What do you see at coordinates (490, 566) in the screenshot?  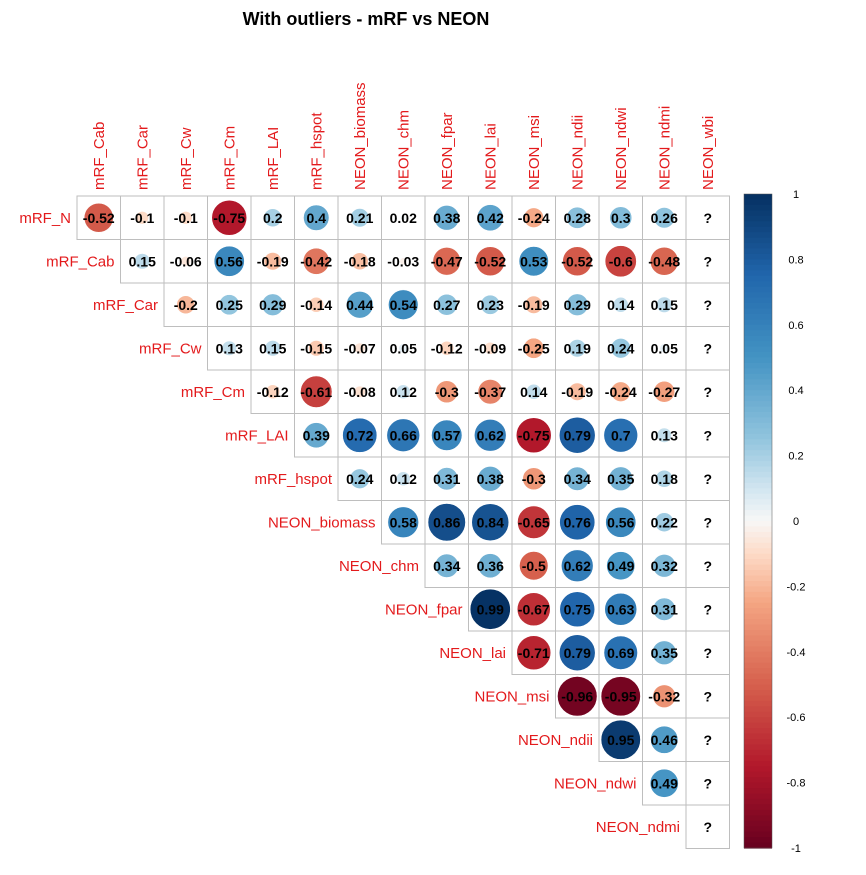 I see `correlation-value-label: 0.36` at bounding box center [490, 566].